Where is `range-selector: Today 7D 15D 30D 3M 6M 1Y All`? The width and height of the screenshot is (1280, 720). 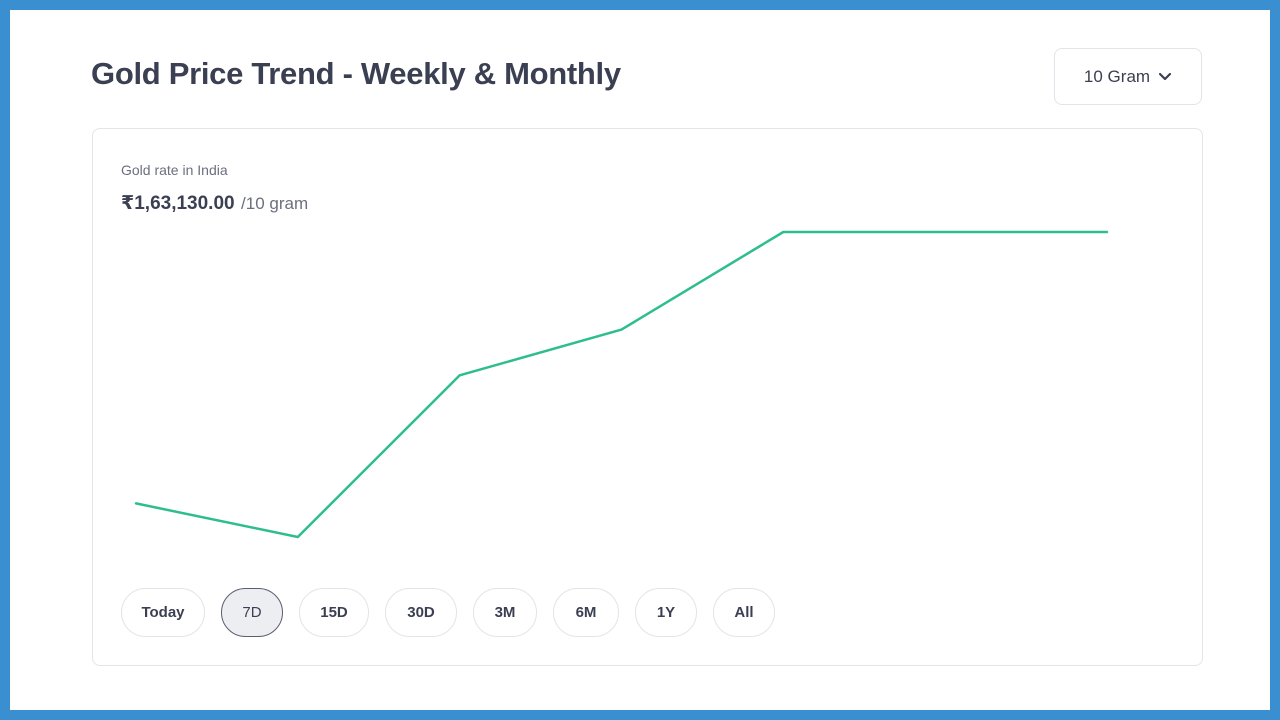
range-selector: Today 7D 15D 30D 3M 6M 1Y All is located at coordinates (448, 612).